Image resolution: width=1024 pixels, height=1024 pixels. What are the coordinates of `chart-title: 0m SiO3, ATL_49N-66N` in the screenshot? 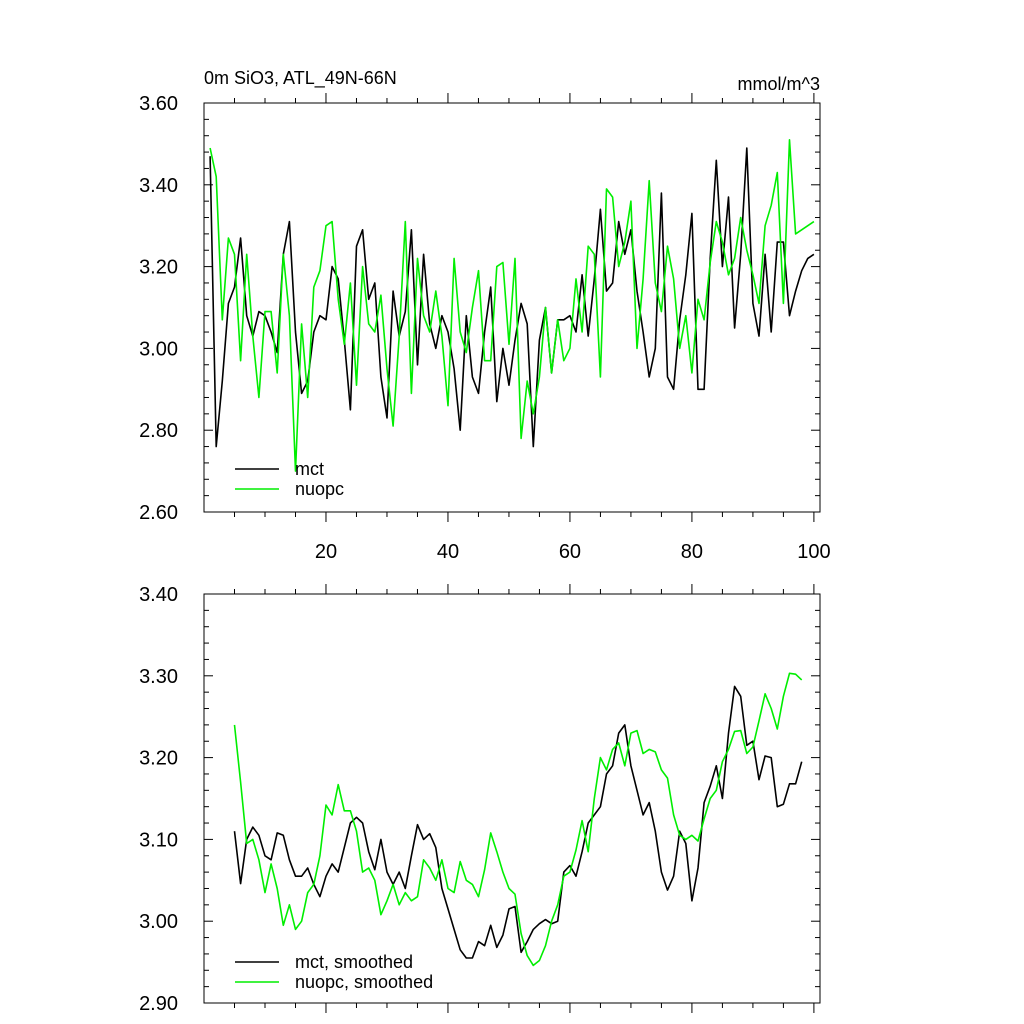 It's located at (300, 78).